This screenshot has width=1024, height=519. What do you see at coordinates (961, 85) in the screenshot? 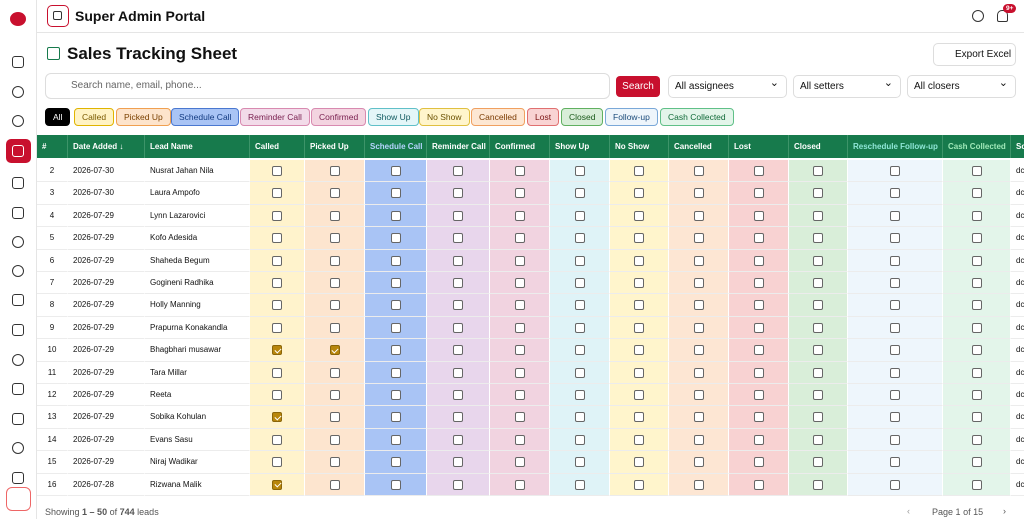
I see `filter-dropdown: All closers` at bounding box center [961, 85].